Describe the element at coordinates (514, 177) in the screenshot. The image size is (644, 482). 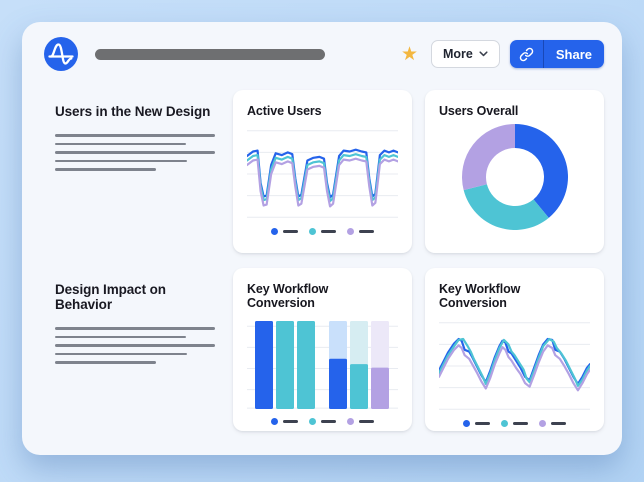
I see `users-overall-donut-chart` at that location.